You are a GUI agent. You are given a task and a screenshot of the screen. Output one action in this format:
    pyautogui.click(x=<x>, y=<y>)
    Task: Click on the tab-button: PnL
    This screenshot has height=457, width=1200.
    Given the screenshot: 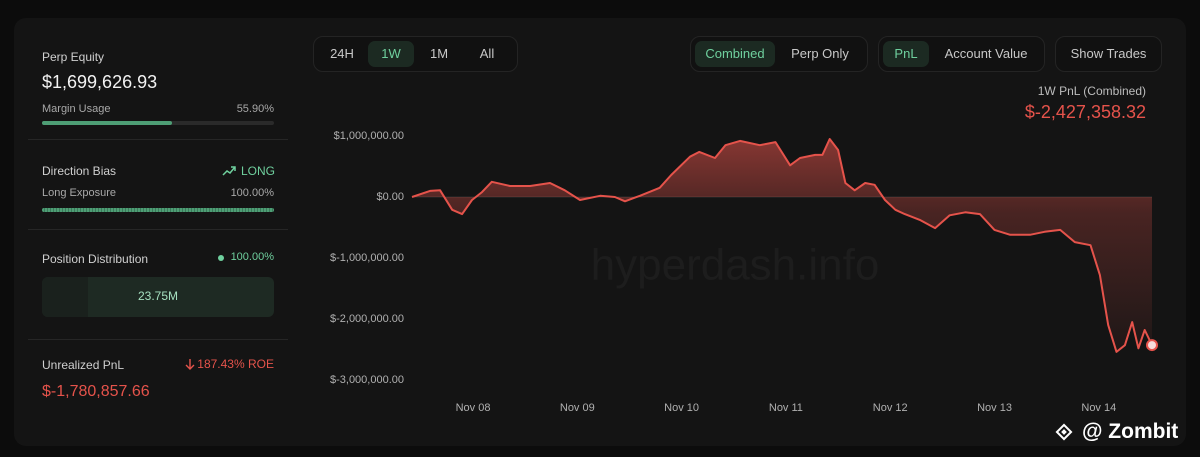 What is the action you would take?
    pyautogui.click(x=906, y=54)
    